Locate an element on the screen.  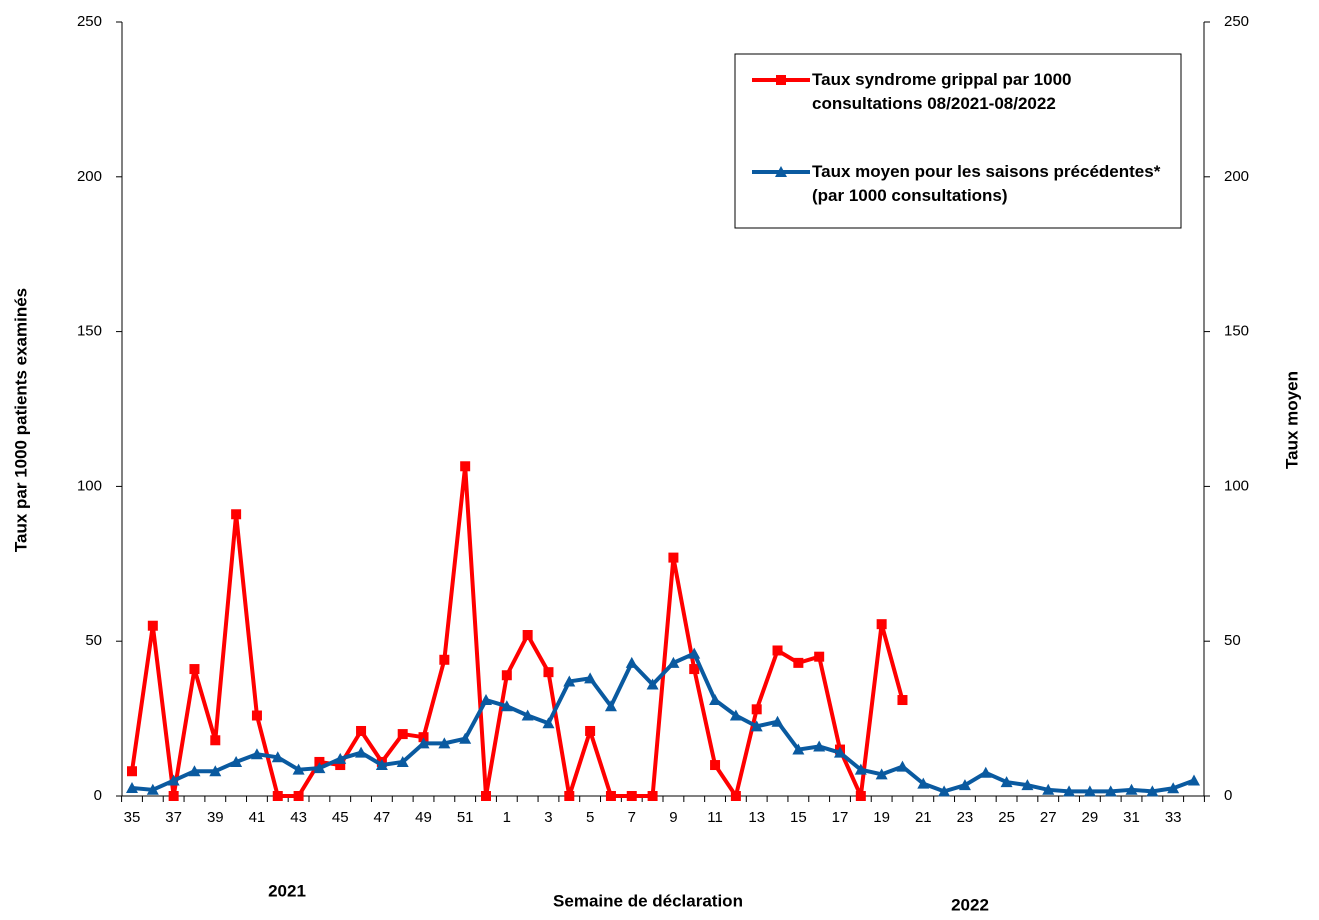
x-tick-label: 9 is located at coordinates (673, 817).